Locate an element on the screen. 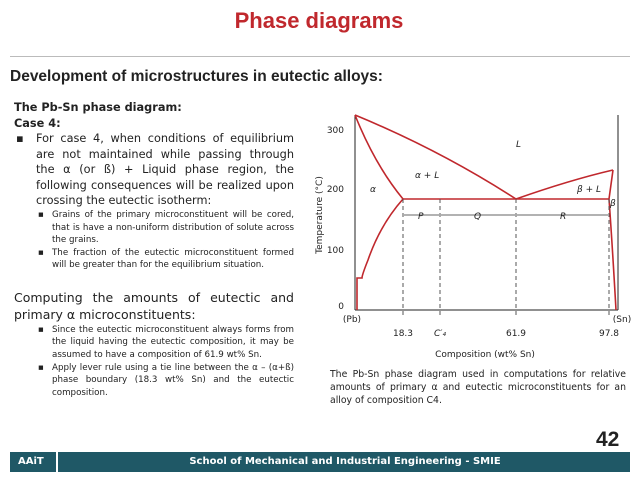  y-tick: 300 is located at coordinates (335, 131).